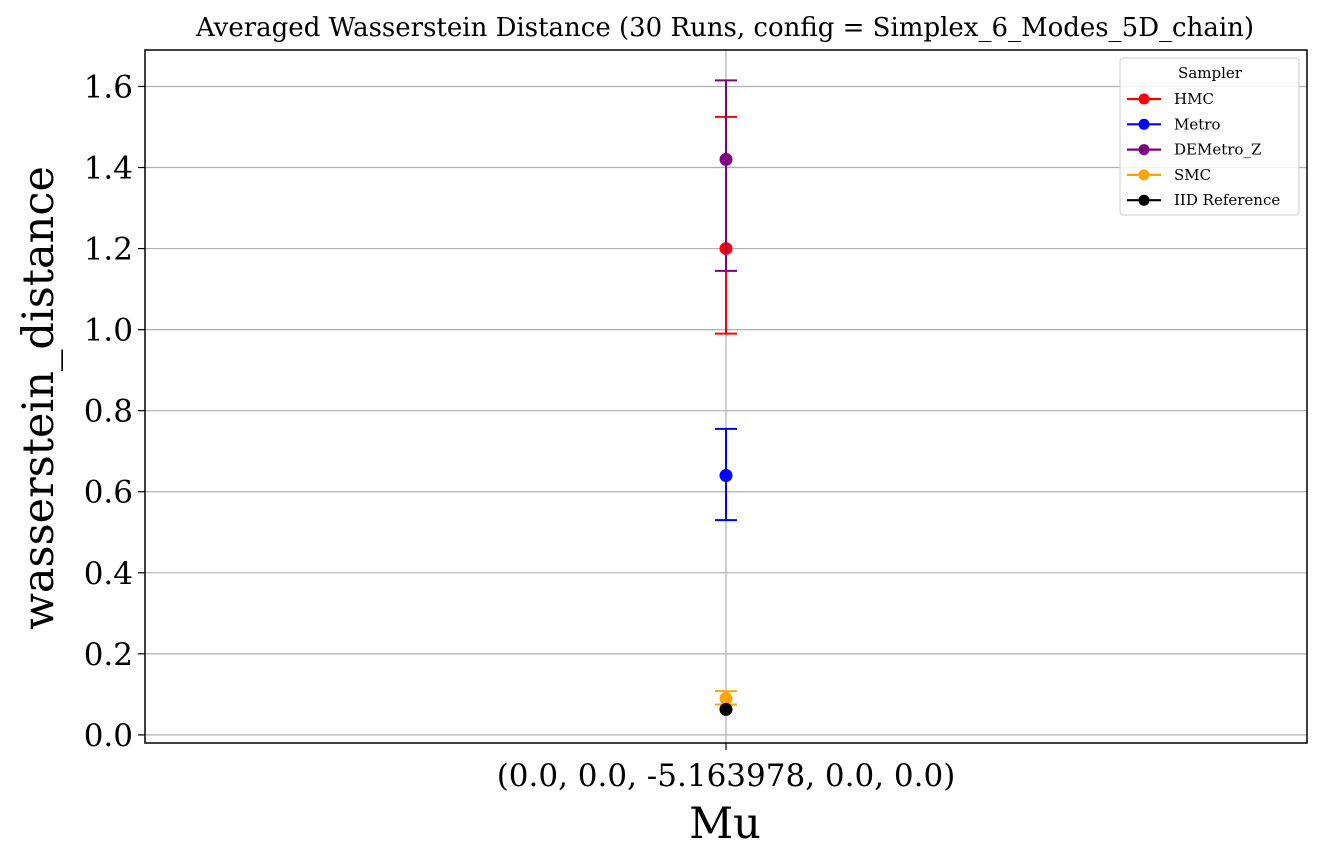 The width and height of the screenshot is (1334, 862). I want to click on legend-label-hmc: HMC, so click(1194, 99).